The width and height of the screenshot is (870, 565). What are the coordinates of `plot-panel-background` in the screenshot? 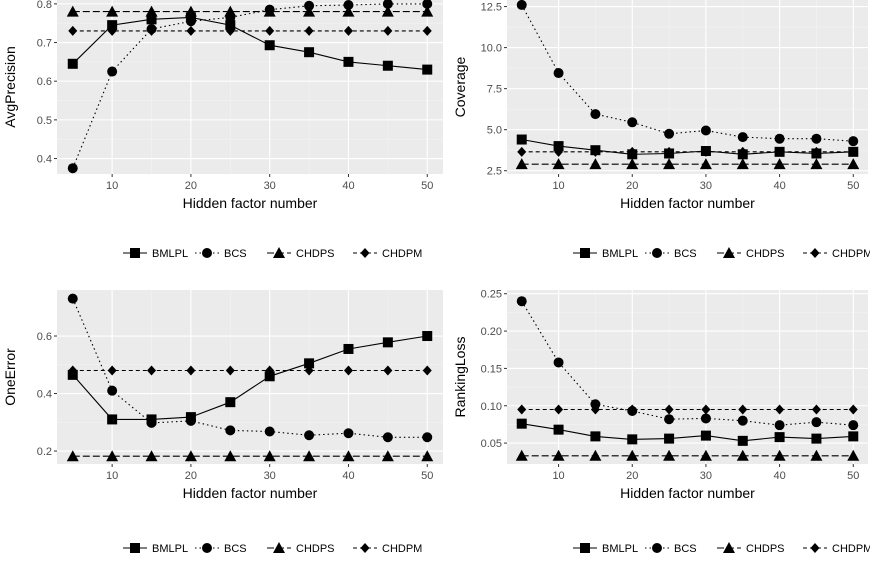 It's located at (687, 377).